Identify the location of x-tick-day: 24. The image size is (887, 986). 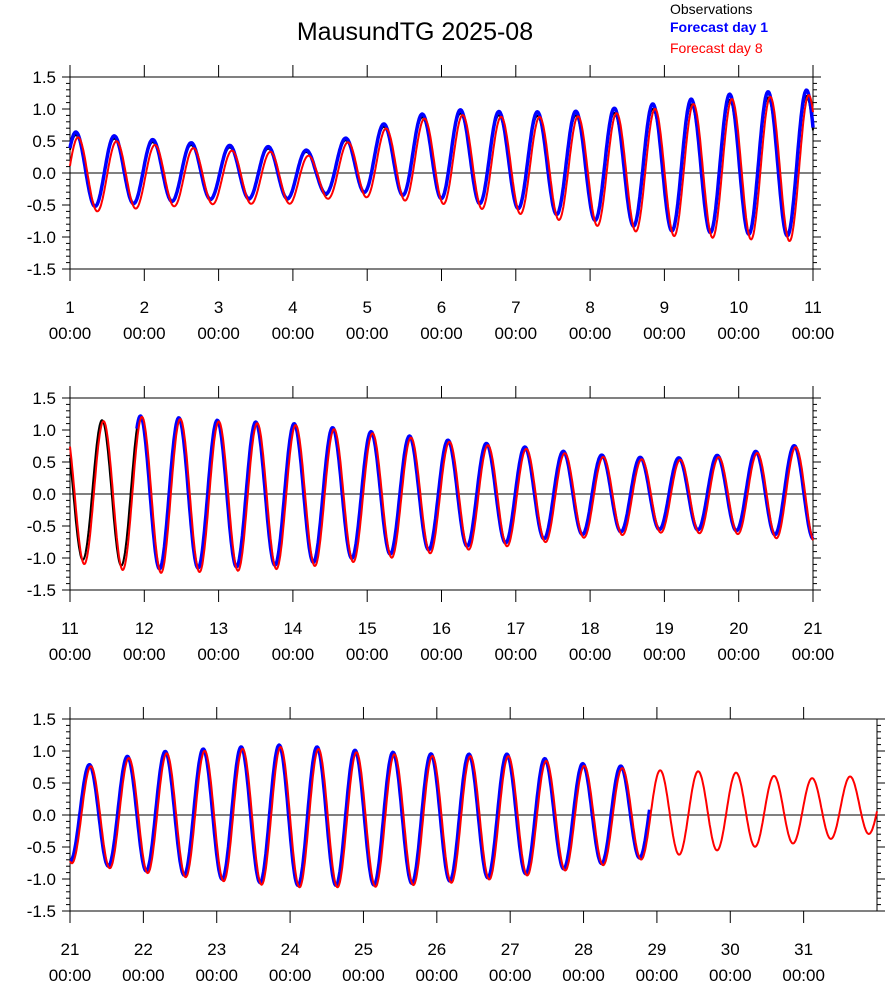
(290, 949).